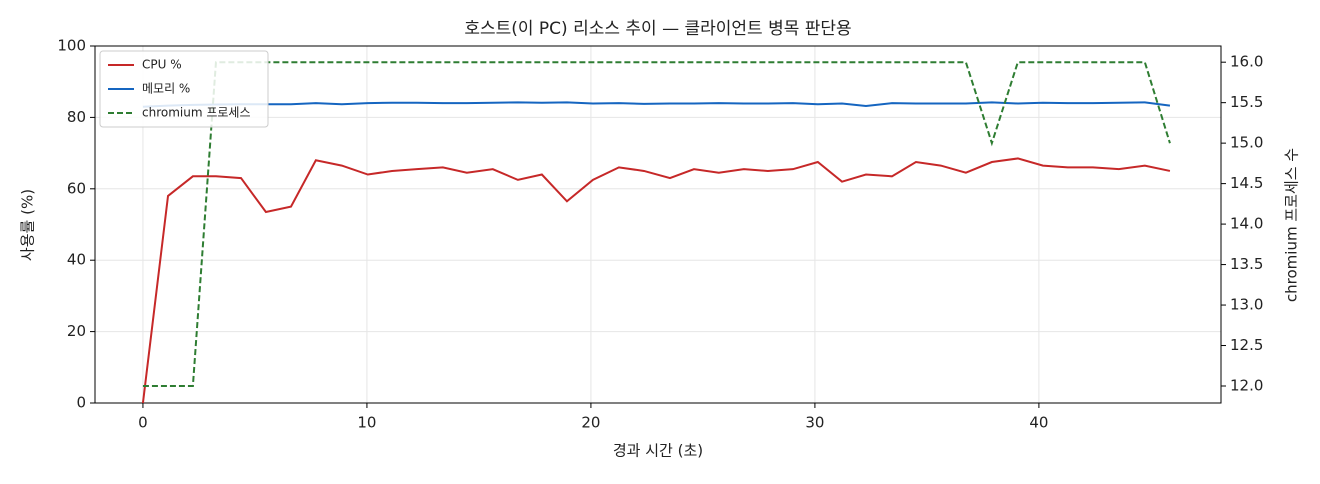 This screenshot has width=1320, height=484. I want to click on y-tick-label: 80, so click(76, 117).